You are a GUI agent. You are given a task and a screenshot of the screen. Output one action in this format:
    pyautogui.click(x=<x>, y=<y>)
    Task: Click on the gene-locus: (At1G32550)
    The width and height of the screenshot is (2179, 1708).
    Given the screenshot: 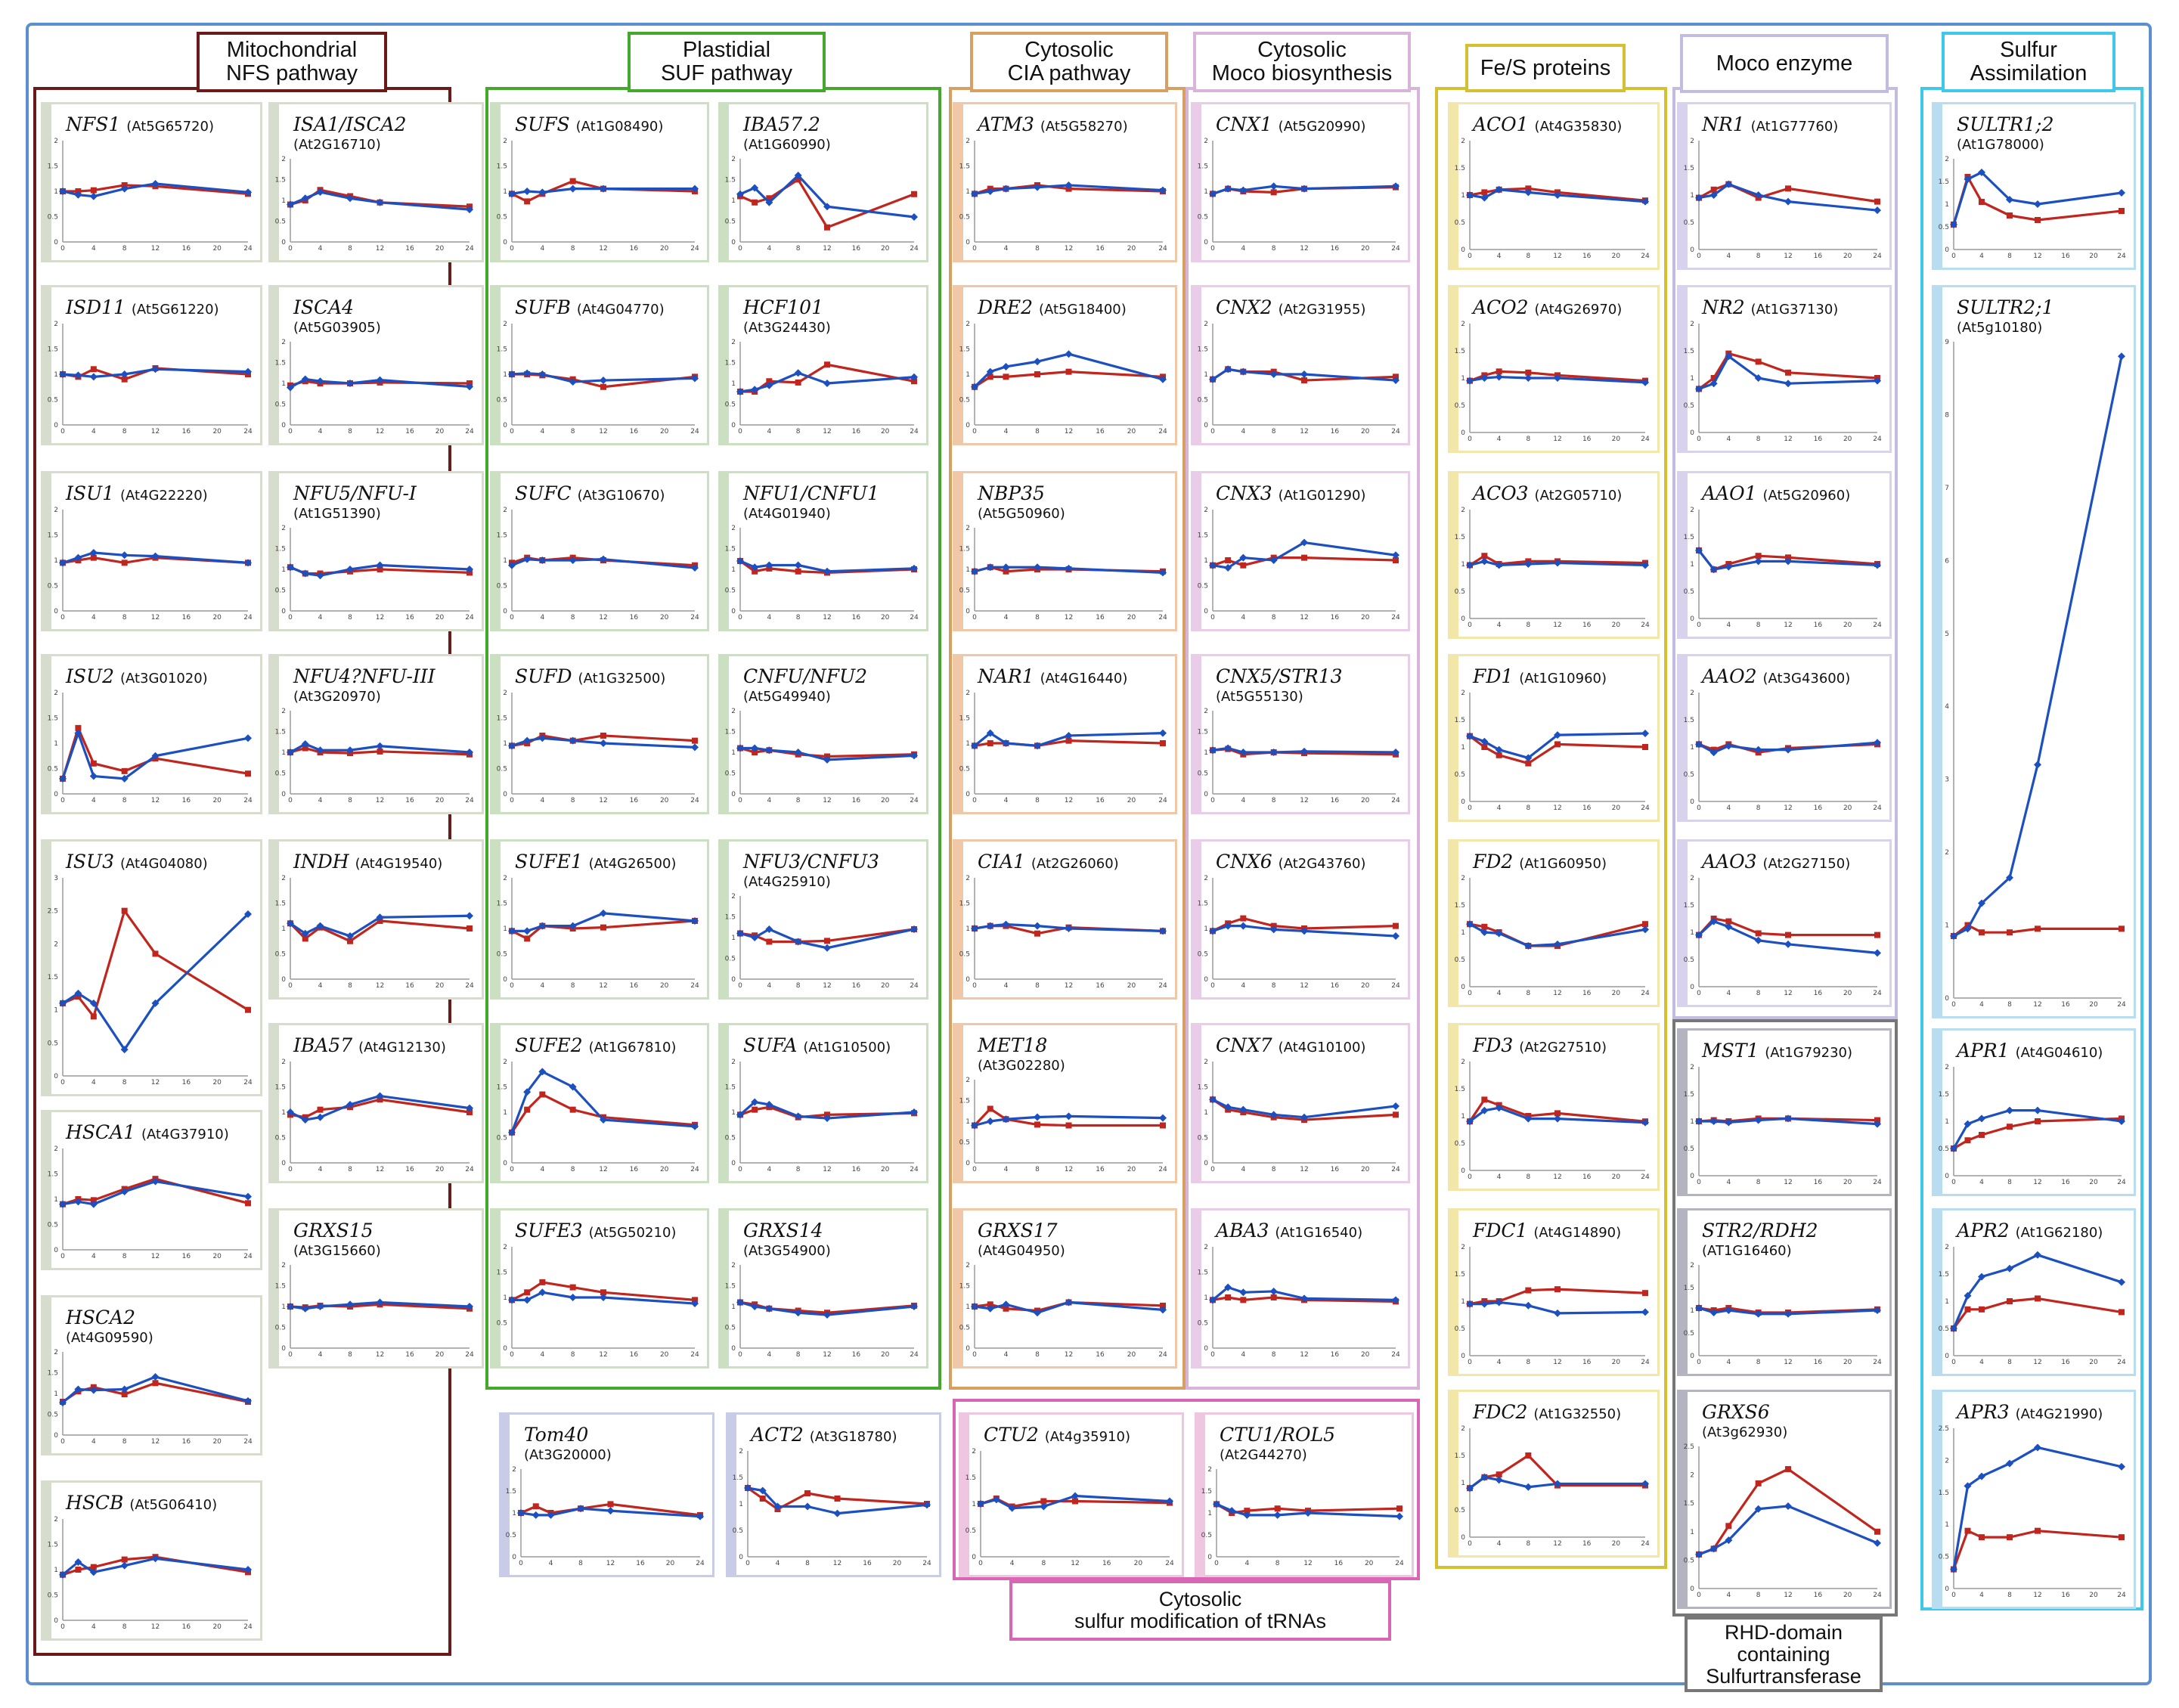 What is the action you would take?
    pyautogui.click(x=1577, y=1414)
    